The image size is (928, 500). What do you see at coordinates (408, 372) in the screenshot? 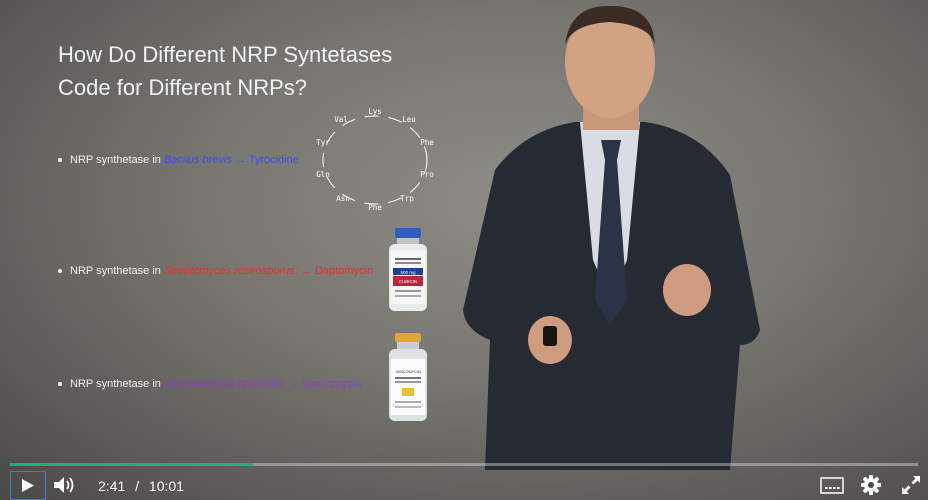
I see `svg-text: VANCOMYCIN` at bounding box center [408, 372].